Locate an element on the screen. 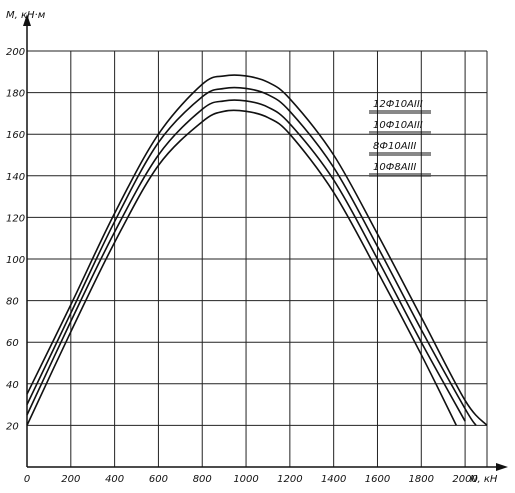 The height and width of the screenshot is (493, 515). y-tick-labels: 20 40 60 80 100 120 140 160 180 200 is located at coordinates (15, 239).